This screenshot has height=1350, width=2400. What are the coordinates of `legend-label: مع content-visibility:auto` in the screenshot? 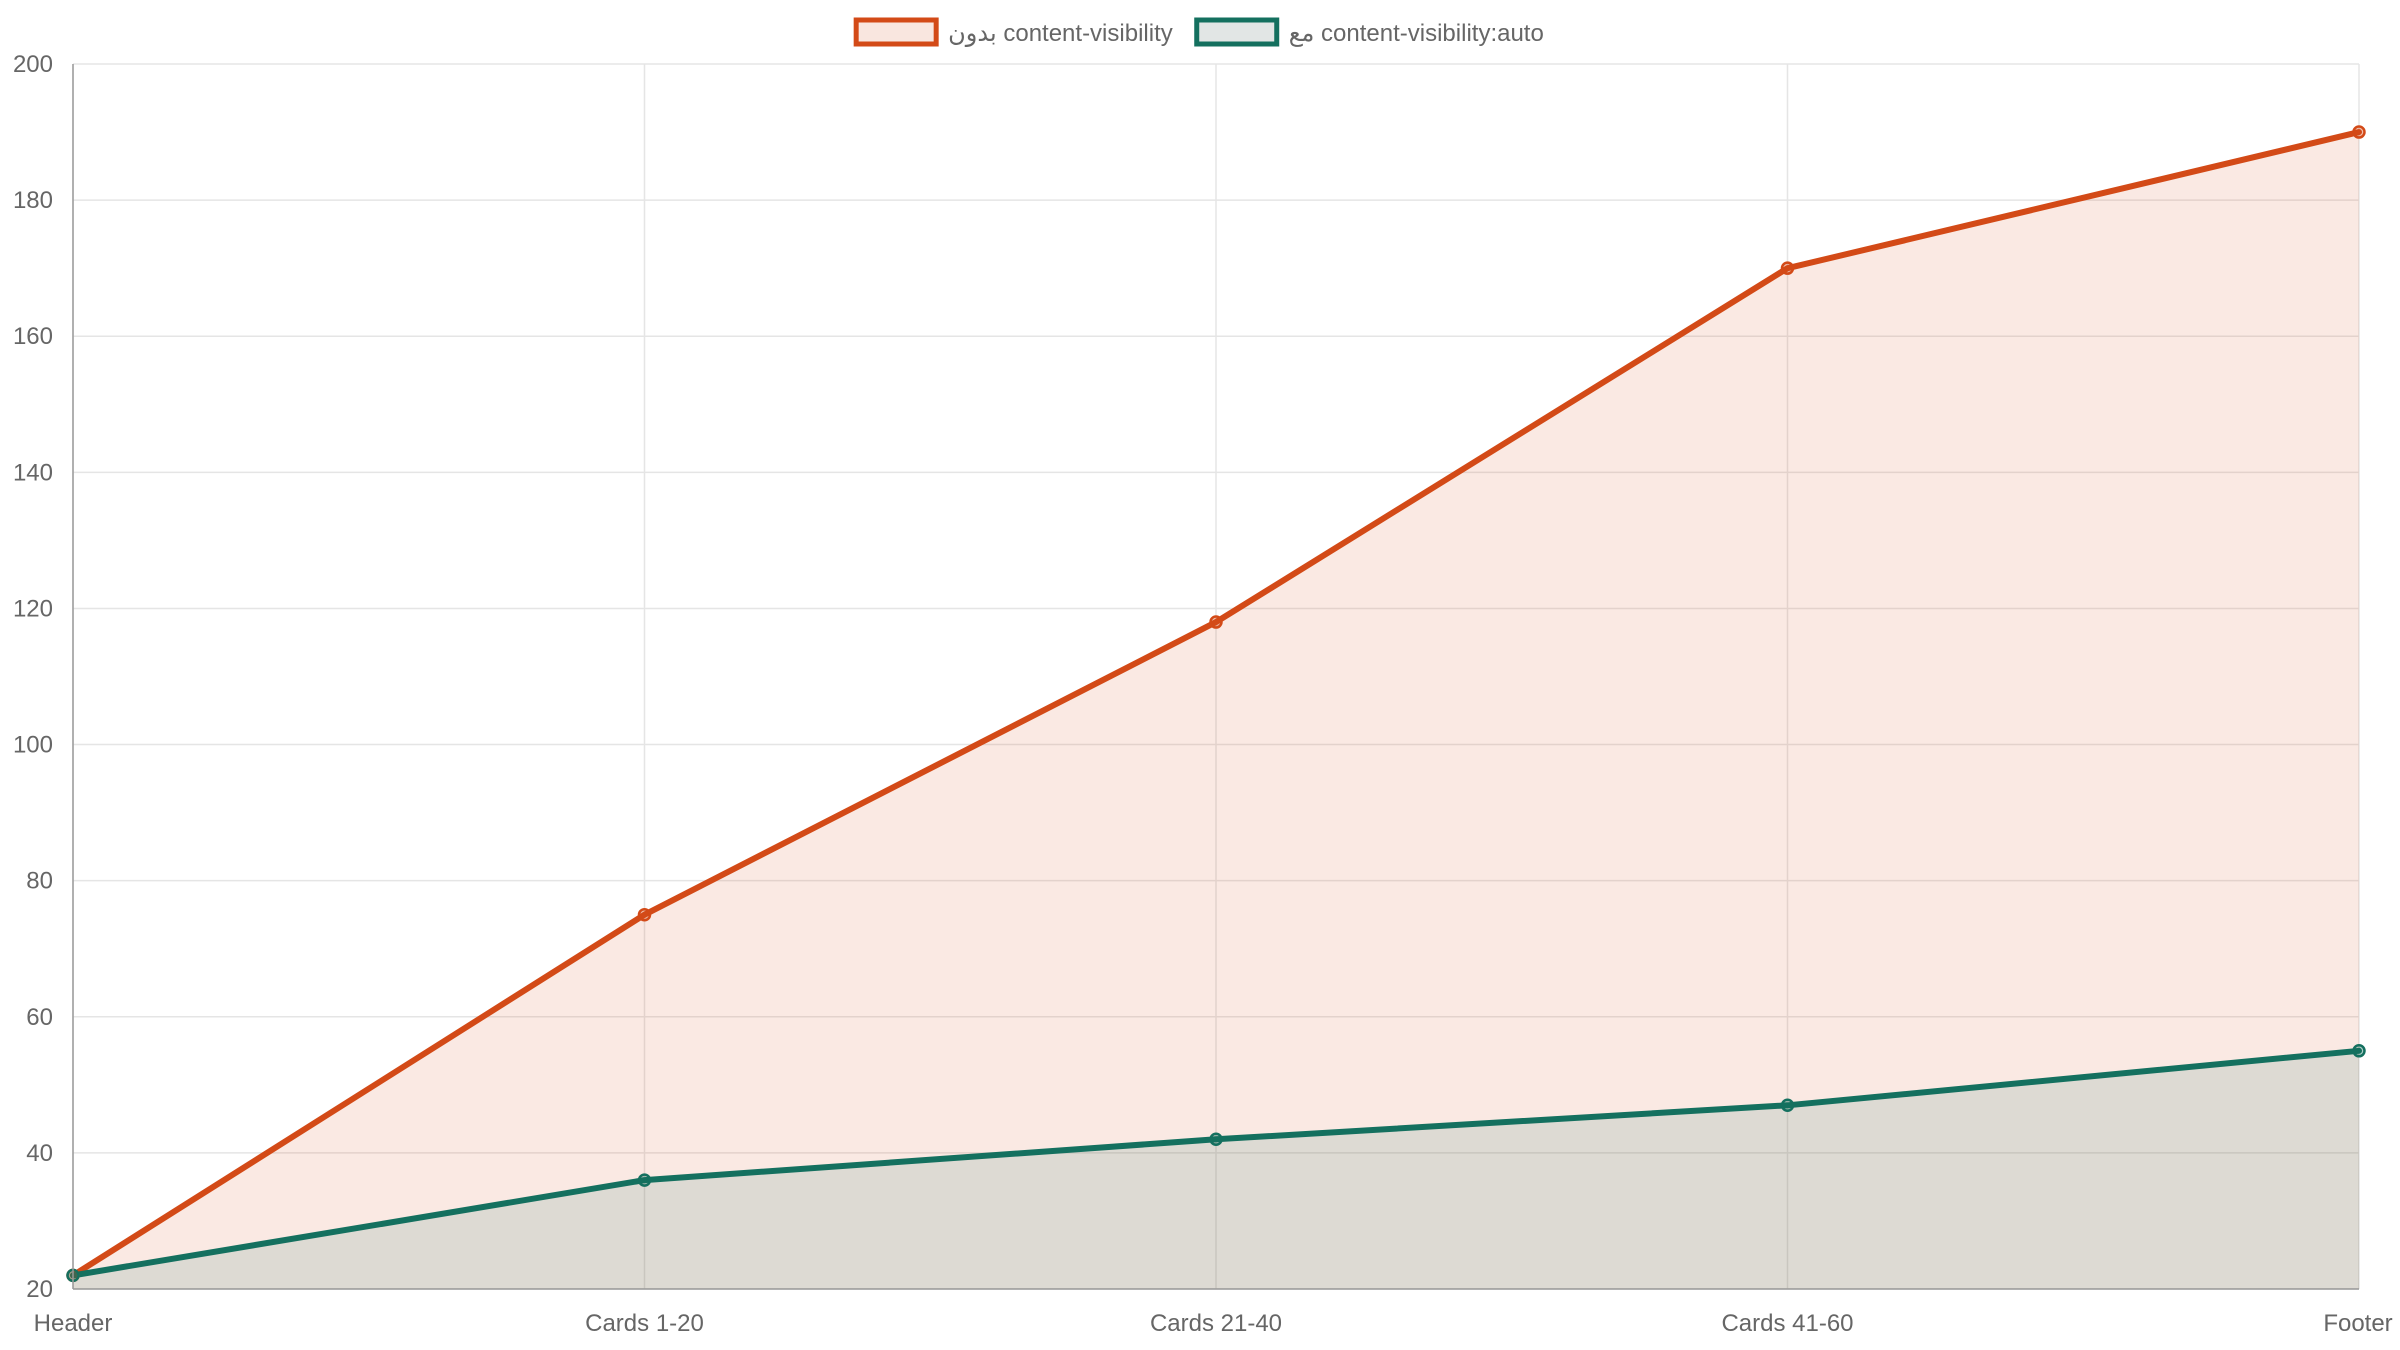 It's located at (1416, 33).